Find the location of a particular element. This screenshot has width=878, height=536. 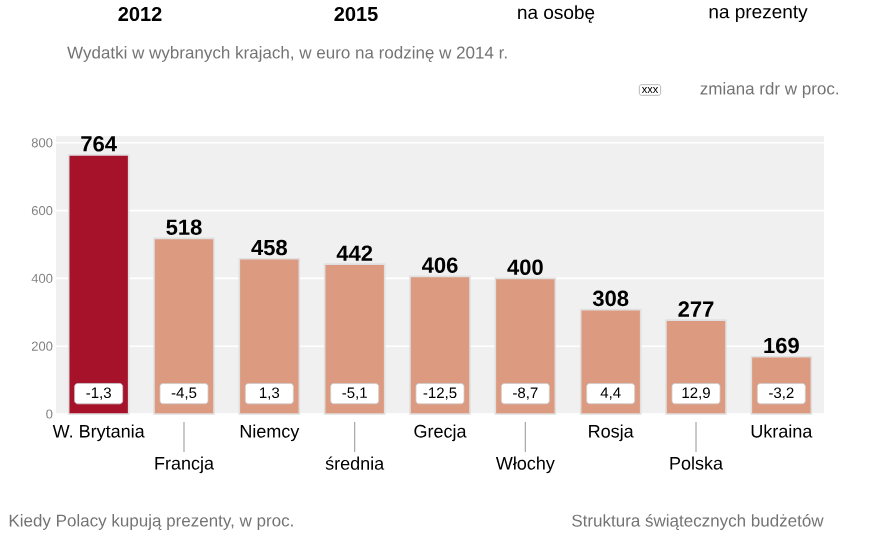

data-label: 406 is located at coordinates (440, 265).